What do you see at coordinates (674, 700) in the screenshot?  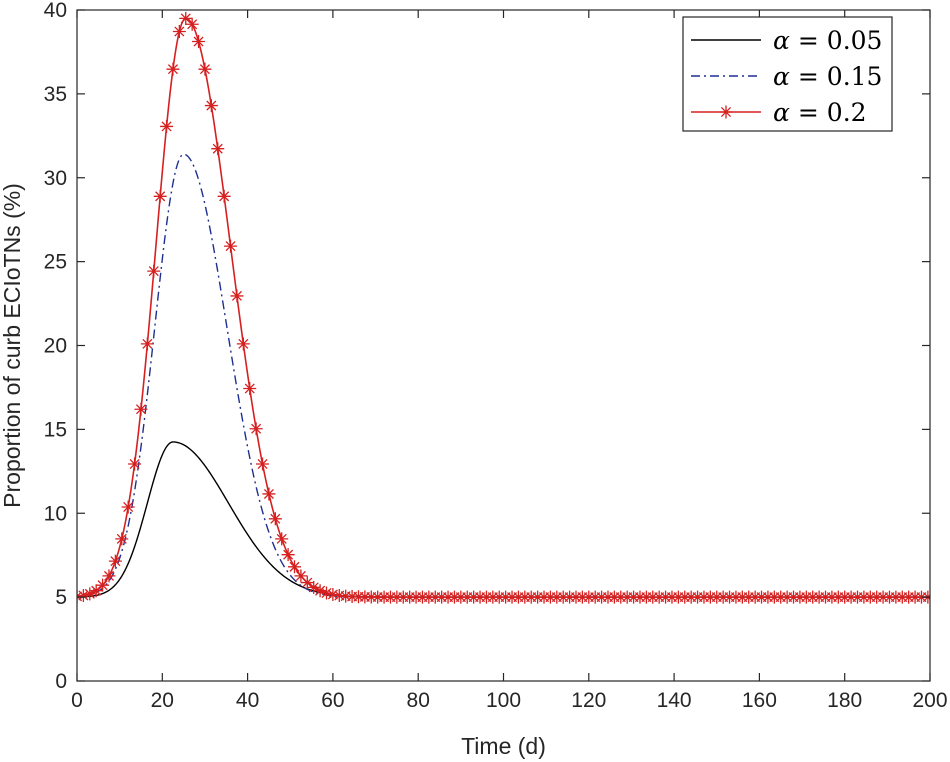 I see `x-tick-label: 140` at bounding box center [674, 700].